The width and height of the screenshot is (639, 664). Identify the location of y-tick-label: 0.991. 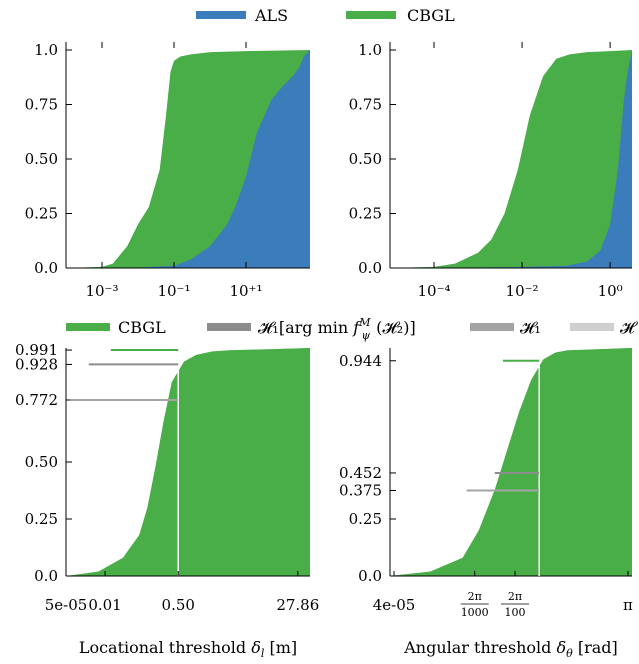
(36, 350).